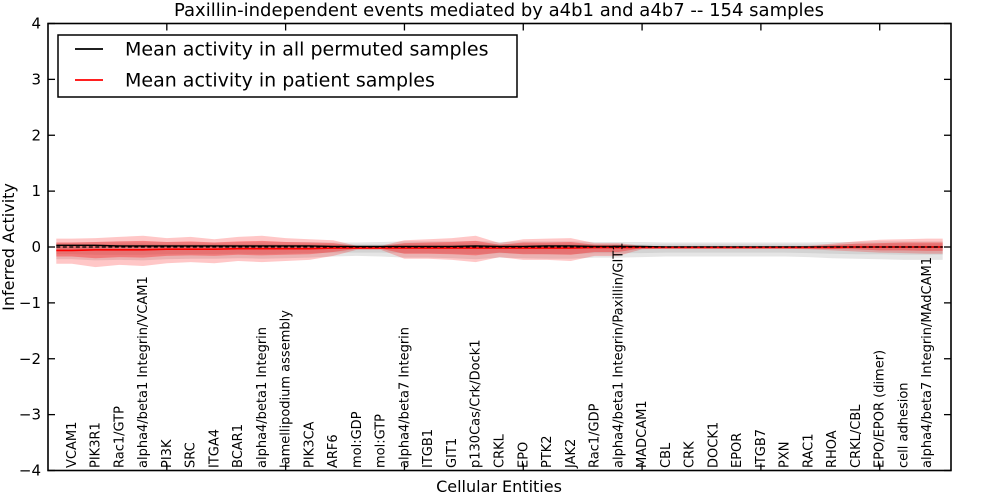 The image size is (1000, 500). I want to click on entity-label: alpha4/beta1 Integrin/VCAM1, so click(143, 372).